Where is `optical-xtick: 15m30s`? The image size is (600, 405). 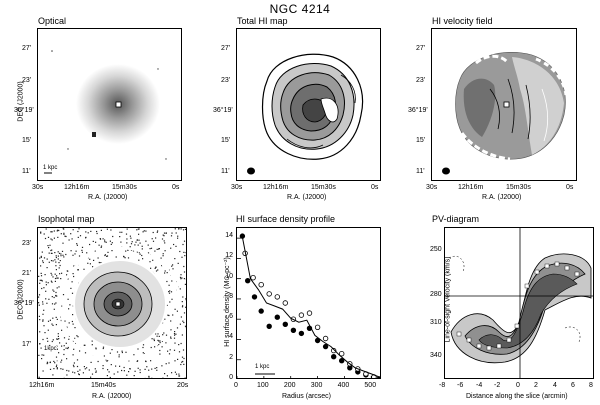
optical-xtick: 15m30s is located at coordinates (124, 187).